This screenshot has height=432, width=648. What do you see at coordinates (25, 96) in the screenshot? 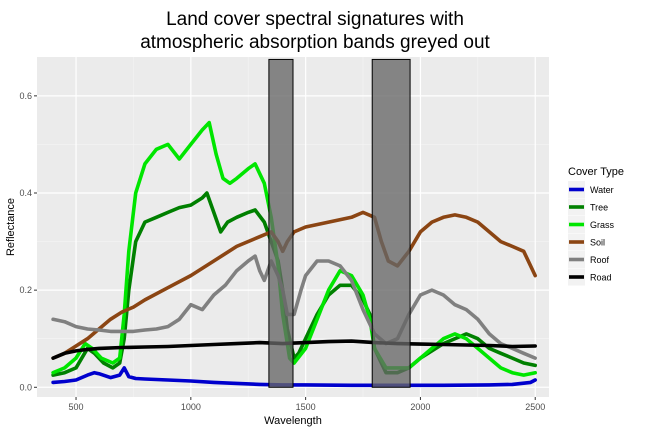
I see `y-tick-label: 0.6` at bounding box center [25, 96].